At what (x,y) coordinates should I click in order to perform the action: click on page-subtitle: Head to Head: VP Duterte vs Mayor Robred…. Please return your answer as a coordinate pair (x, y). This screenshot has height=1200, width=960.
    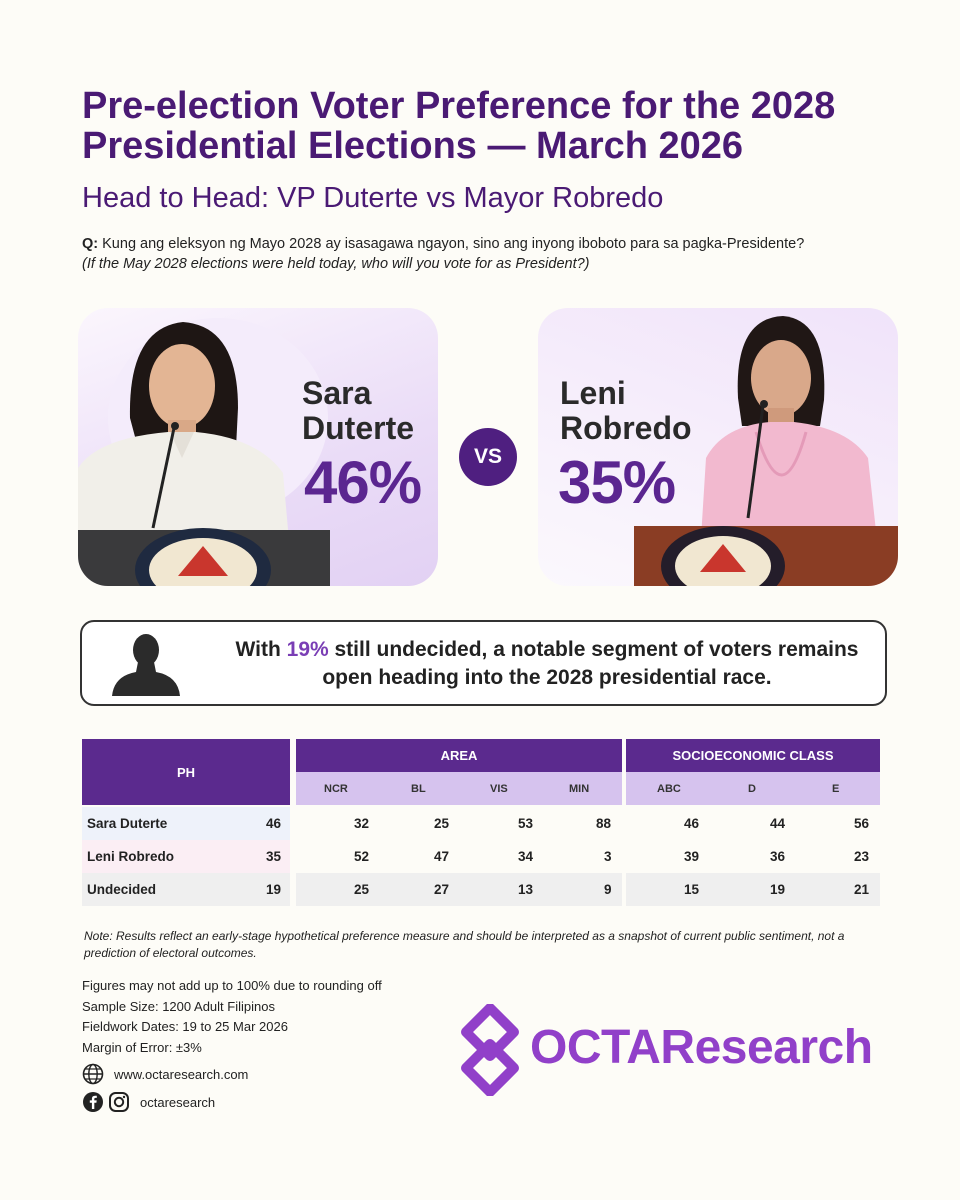
    Looking at the image, I should click on (373, 198).